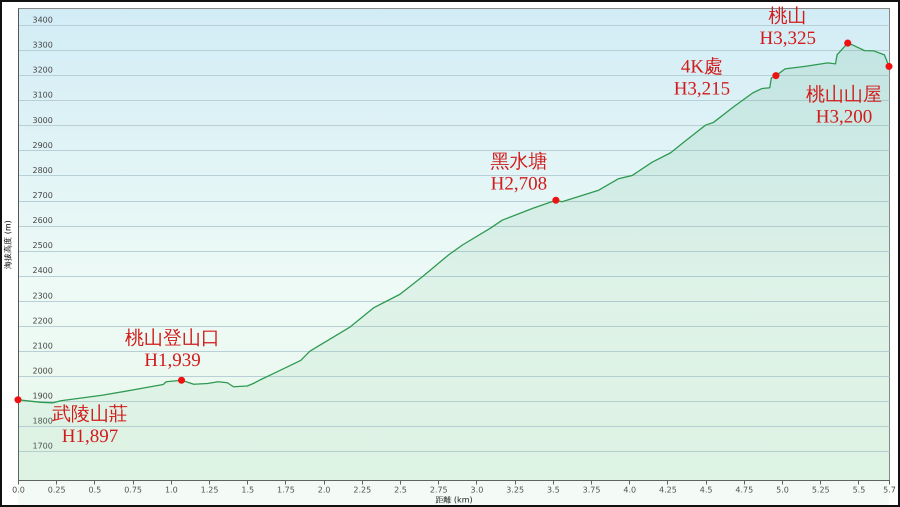 The image size is (900, 507). What do you see at coordinates (454, 500) in the screenshot?
I see `x-axis-title: 距離 (km)` at bounding box center [454, 500].